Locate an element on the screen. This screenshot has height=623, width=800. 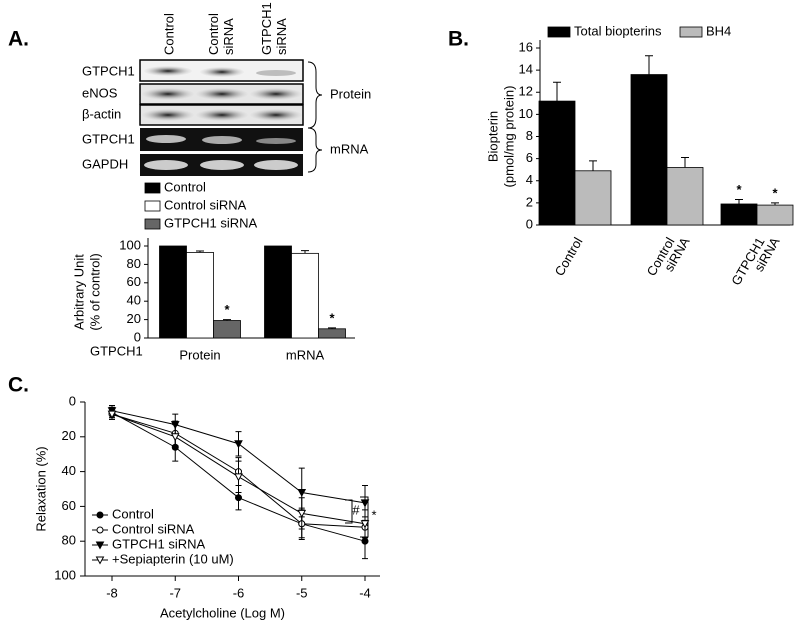
x-axis-label: Acetylcholine (Log M) is located at coordinates (222, 612).